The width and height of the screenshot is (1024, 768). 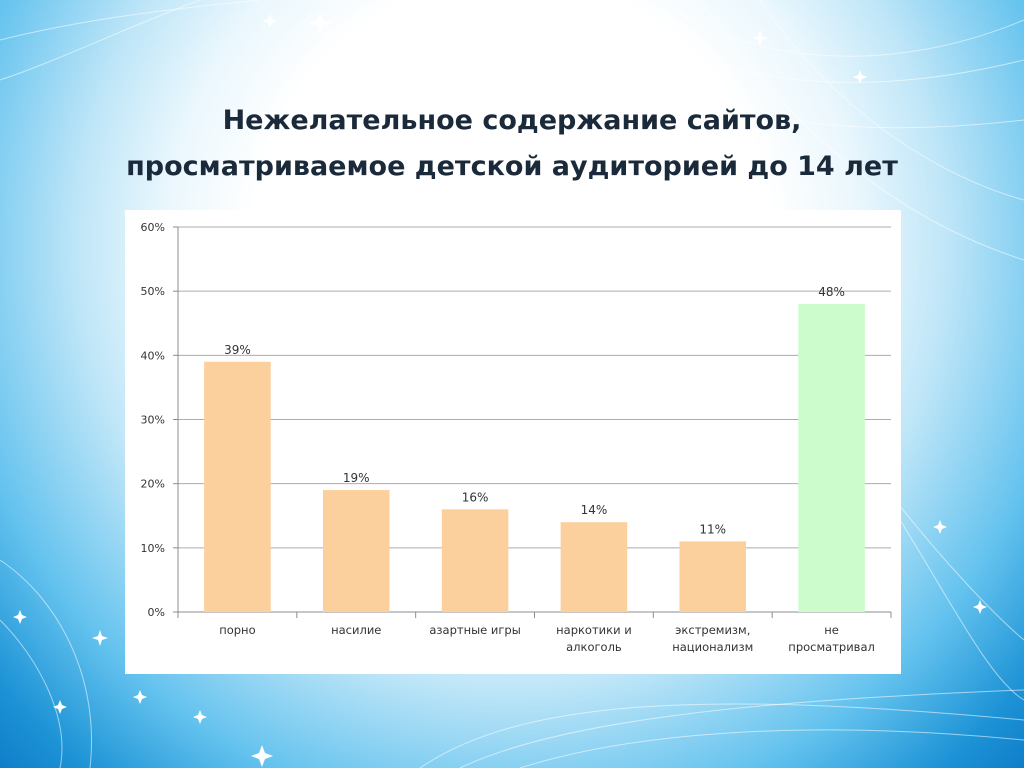 I want to click on slide-title-line-1: Нежелательное содержание сайтов,, so click(x=512, y=120).